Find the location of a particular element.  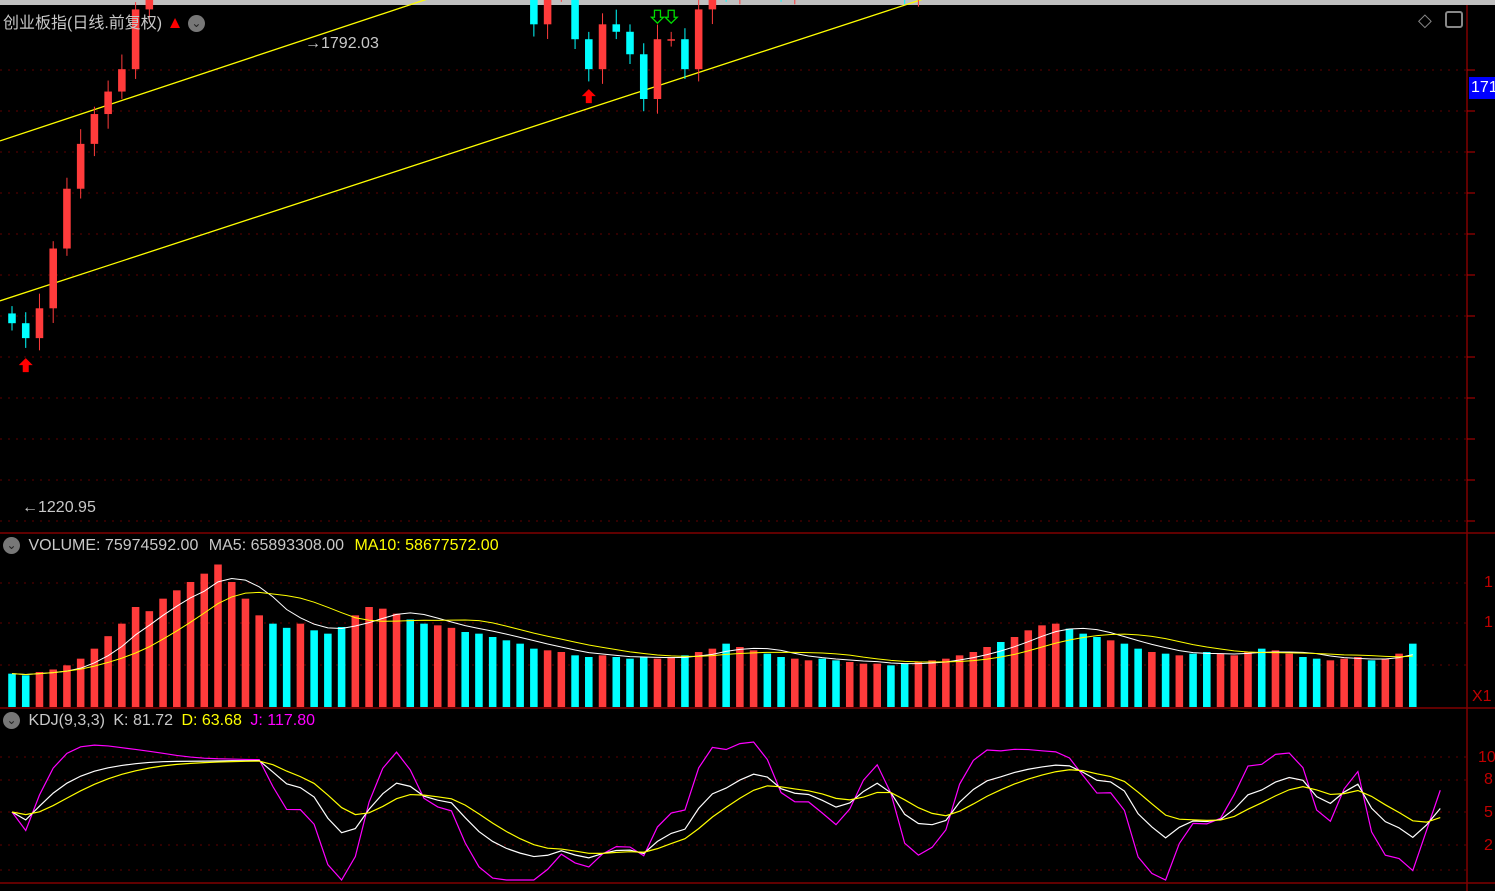

high-price-label: →1792.03 is located at coordinates (342, 43).